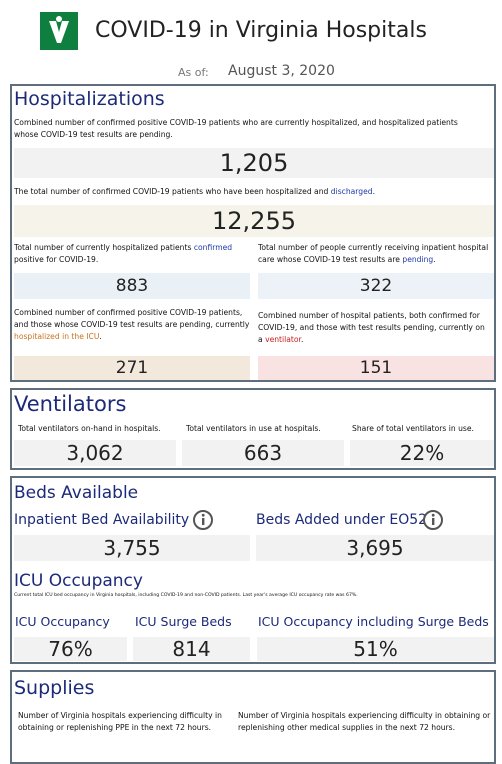  What do you see at coordinates (413, 428) in the screenshot?
I see `label: Share of total ventilators in use.` at bounding box center [413, 428].